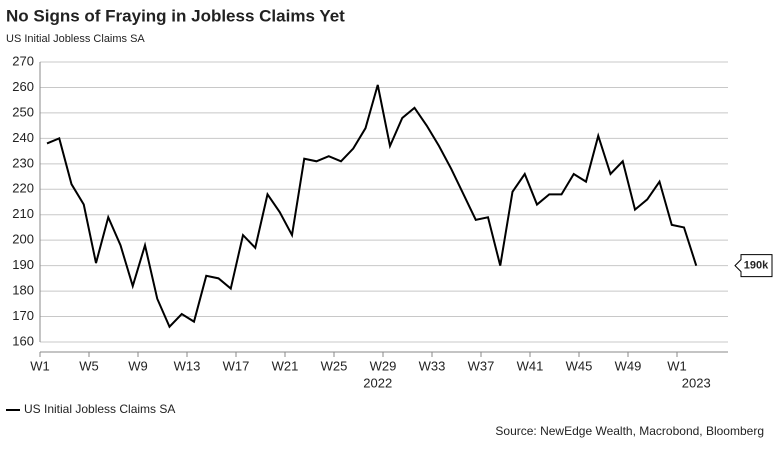  I want to click on subtitle: US Initial Jobless Claims SA, so click(75, 39).